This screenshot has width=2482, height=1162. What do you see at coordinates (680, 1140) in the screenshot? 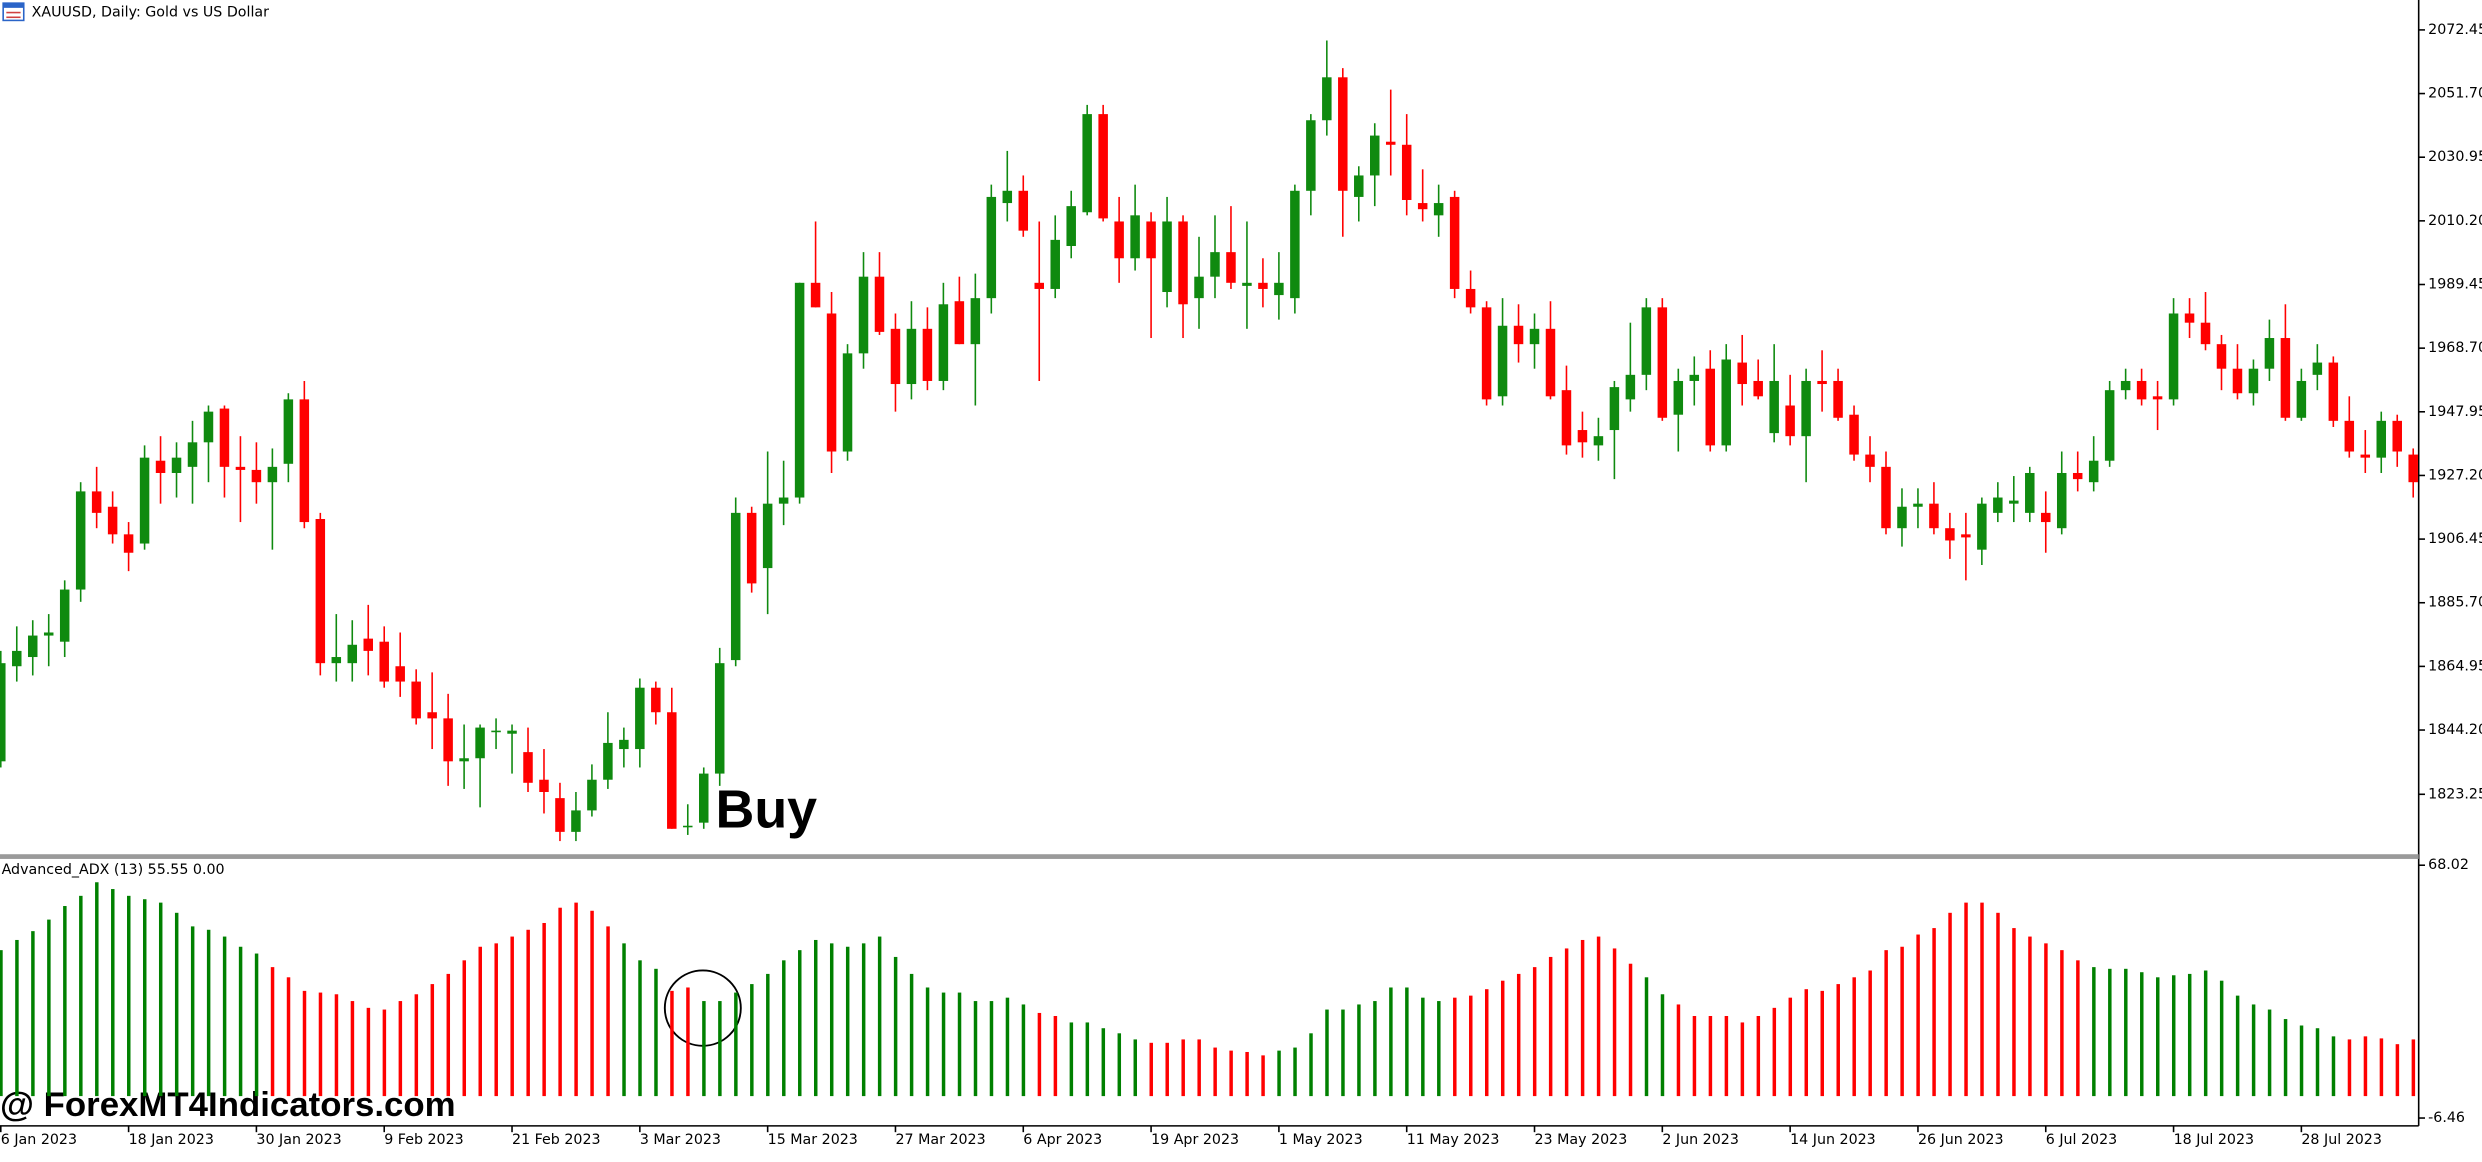
I see `x-tick-label: 3 Mar 2023` at bounding box center [680, 1140].